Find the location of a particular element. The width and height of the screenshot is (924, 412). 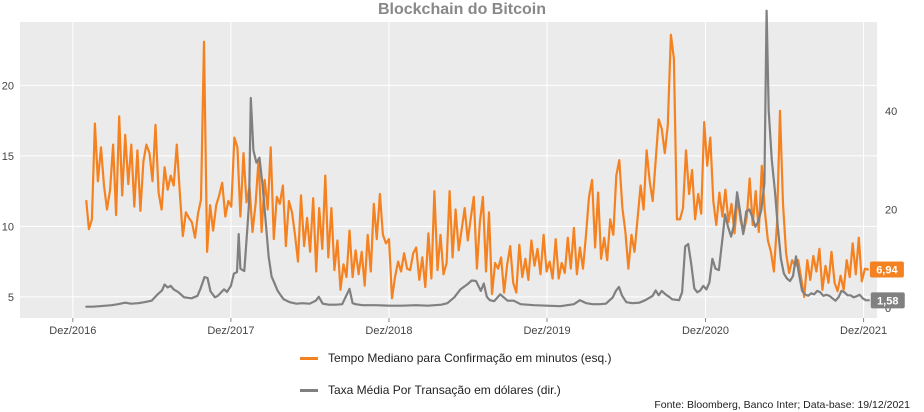

y-left-tick-label: 15 is located at coordinates (8, 157).